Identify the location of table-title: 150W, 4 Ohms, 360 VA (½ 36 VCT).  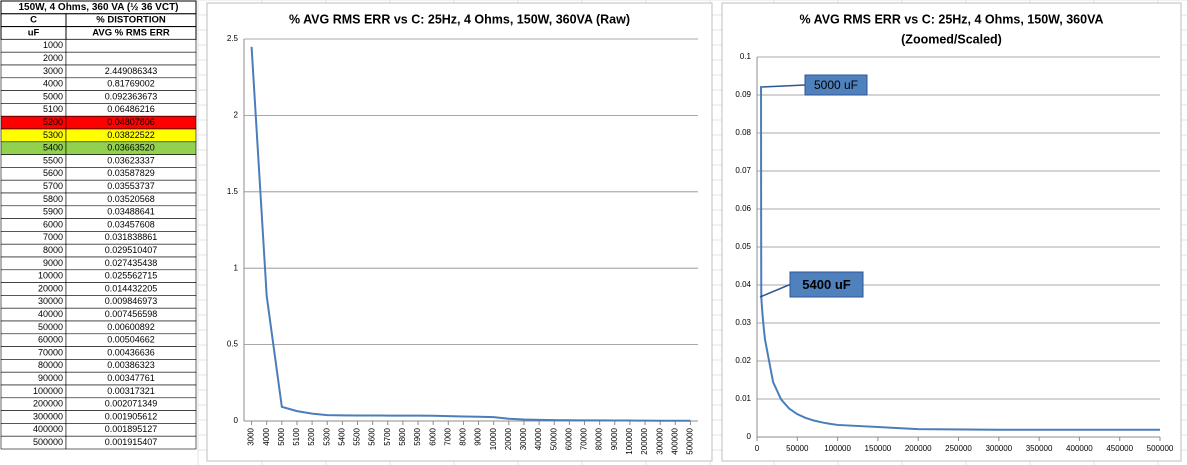
(98, 7).